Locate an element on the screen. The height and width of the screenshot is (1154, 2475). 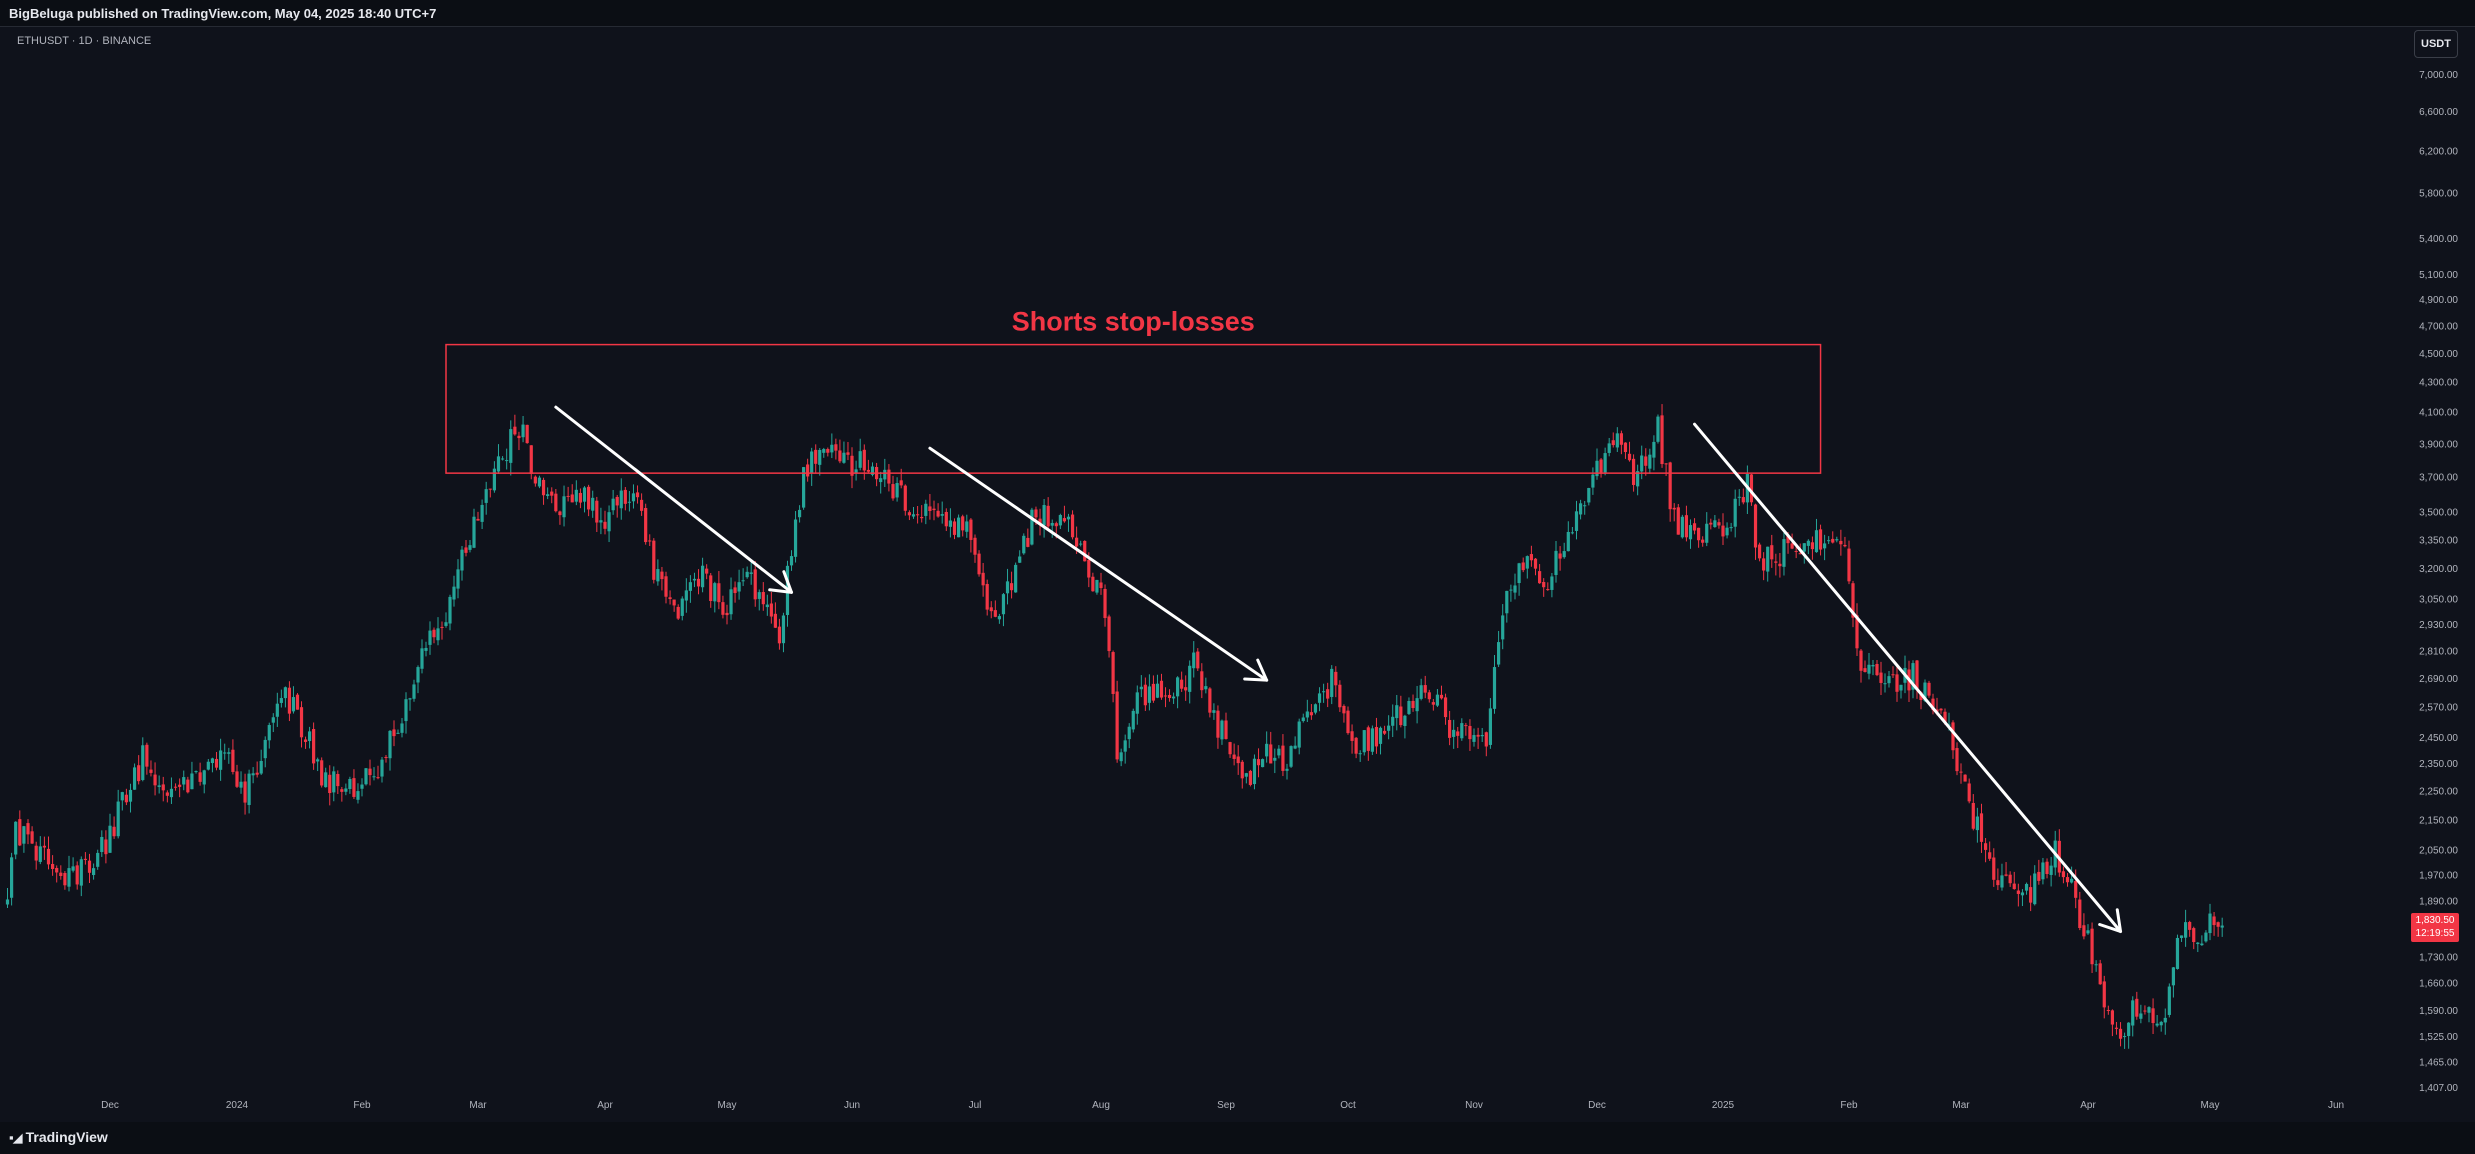
stop-loss-zone-box is located at coordinates (1133, 408).